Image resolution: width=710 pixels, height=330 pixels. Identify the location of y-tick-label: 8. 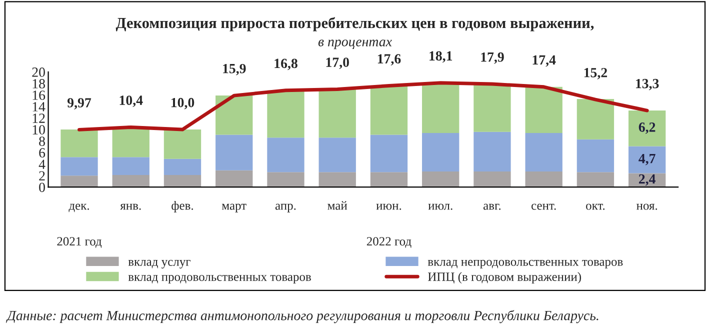
(42, 141).